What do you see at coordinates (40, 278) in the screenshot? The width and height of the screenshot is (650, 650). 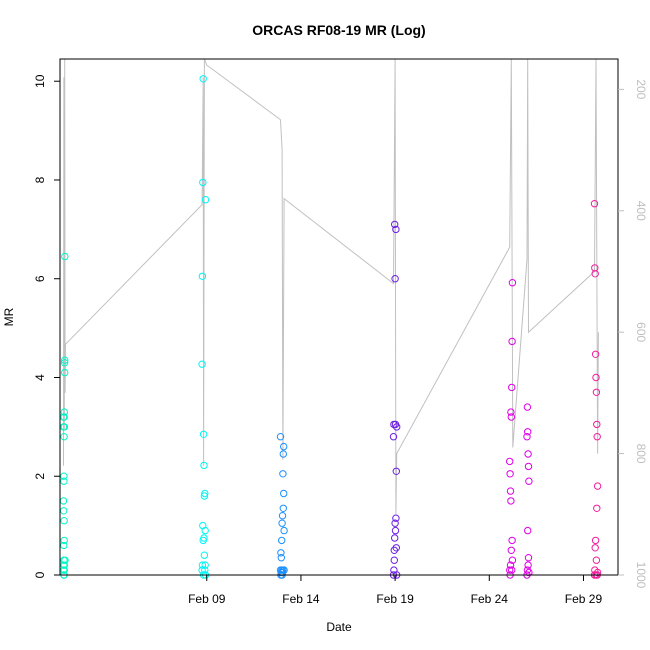 I see `y-tick-label: 6` at bounding box center [40, 278].